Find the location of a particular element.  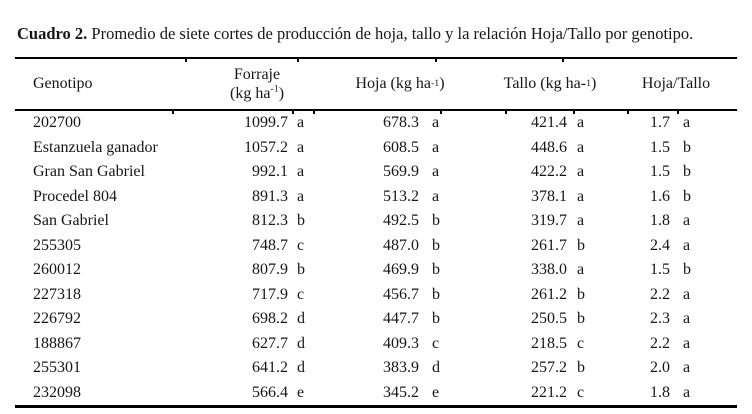

header-genotype: Genotipo is located at coordinates (63, 83).